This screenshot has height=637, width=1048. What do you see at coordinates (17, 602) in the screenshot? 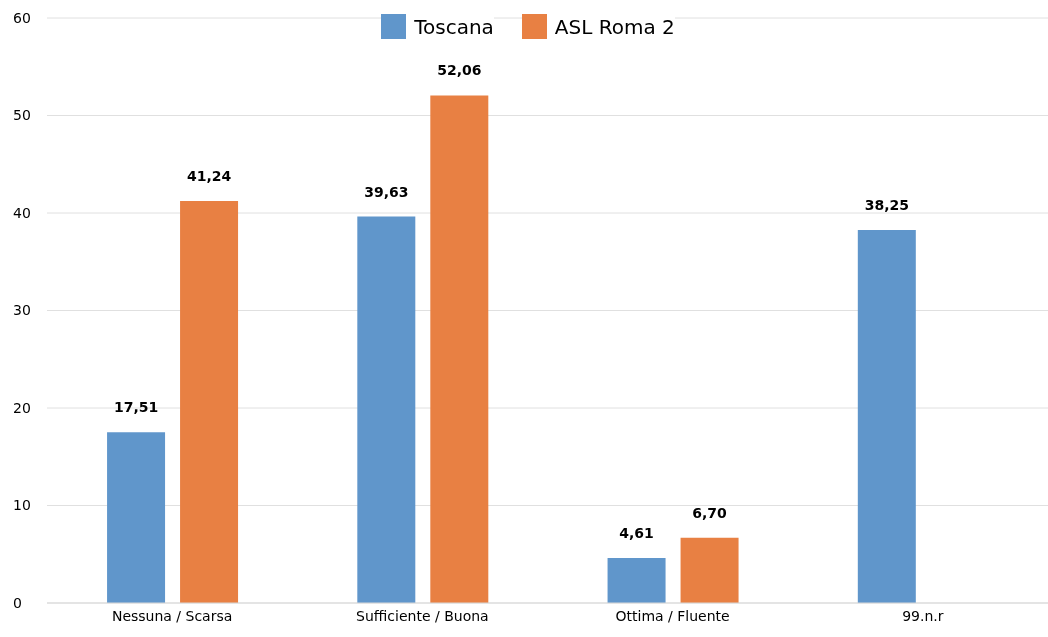
I see `y-tick-label: 0` at bounding box center [17, 602].